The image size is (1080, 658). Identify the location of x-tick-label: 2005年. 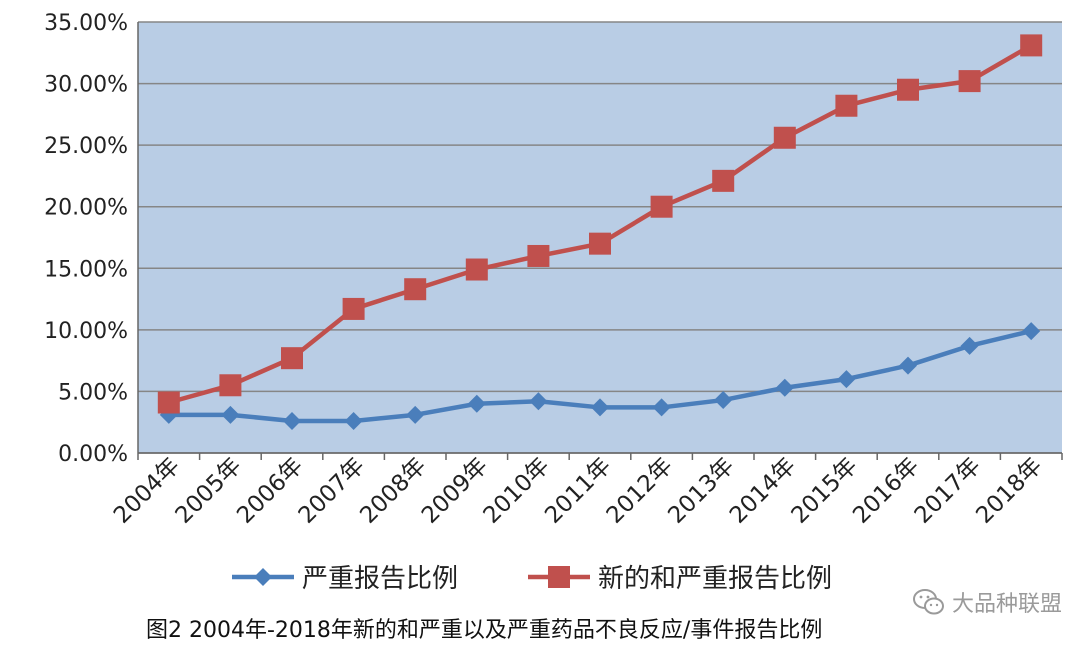
(209, 491).